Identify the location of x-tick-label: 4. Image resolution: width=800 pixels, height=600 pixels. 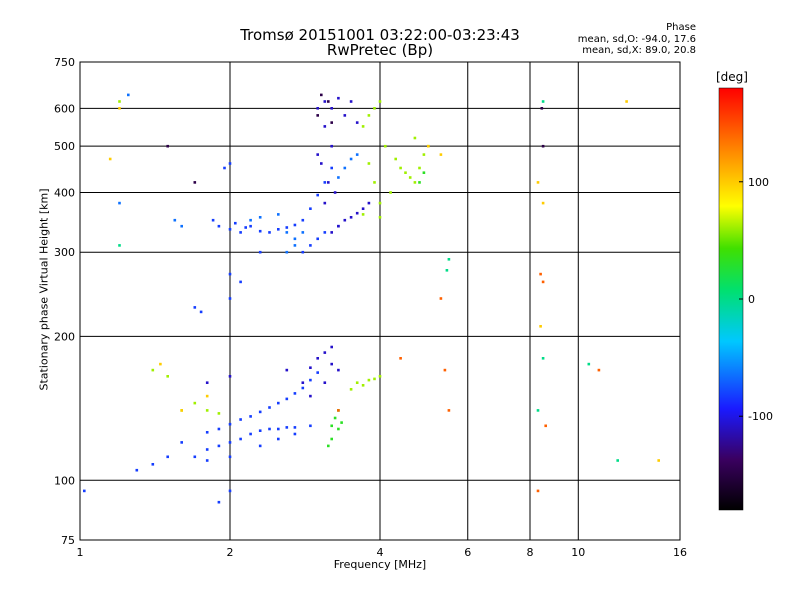
(380, 552).